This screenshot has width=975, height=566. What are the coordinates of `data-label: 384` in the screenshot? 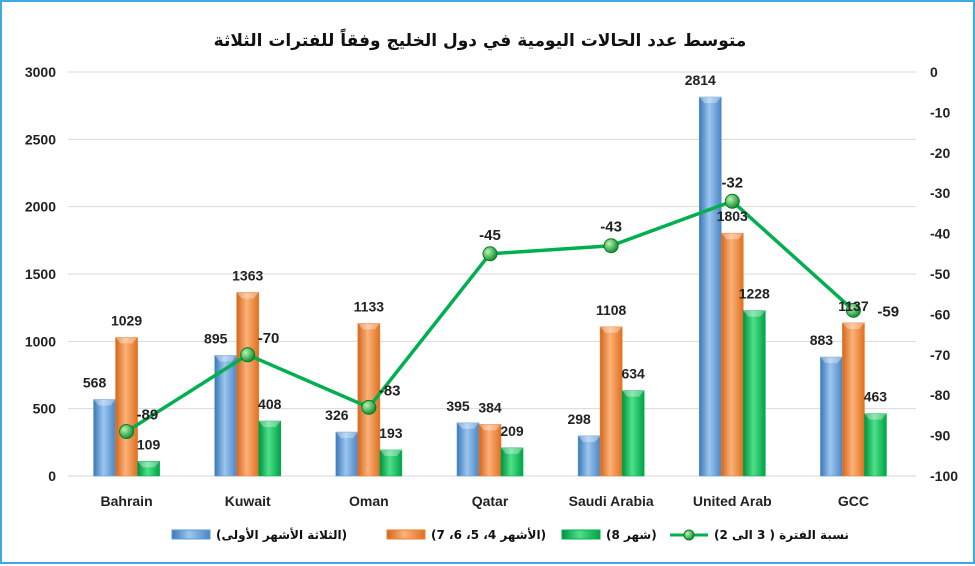 It's located at (490, 407).